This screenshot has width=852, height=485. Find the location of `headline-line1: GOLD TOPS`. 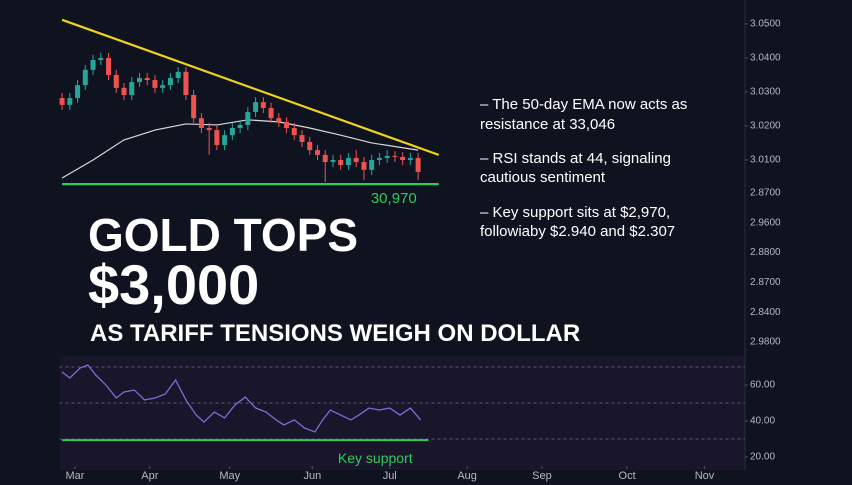

headline-line1: GOLD TOPS is located at coordinates (223, 235).